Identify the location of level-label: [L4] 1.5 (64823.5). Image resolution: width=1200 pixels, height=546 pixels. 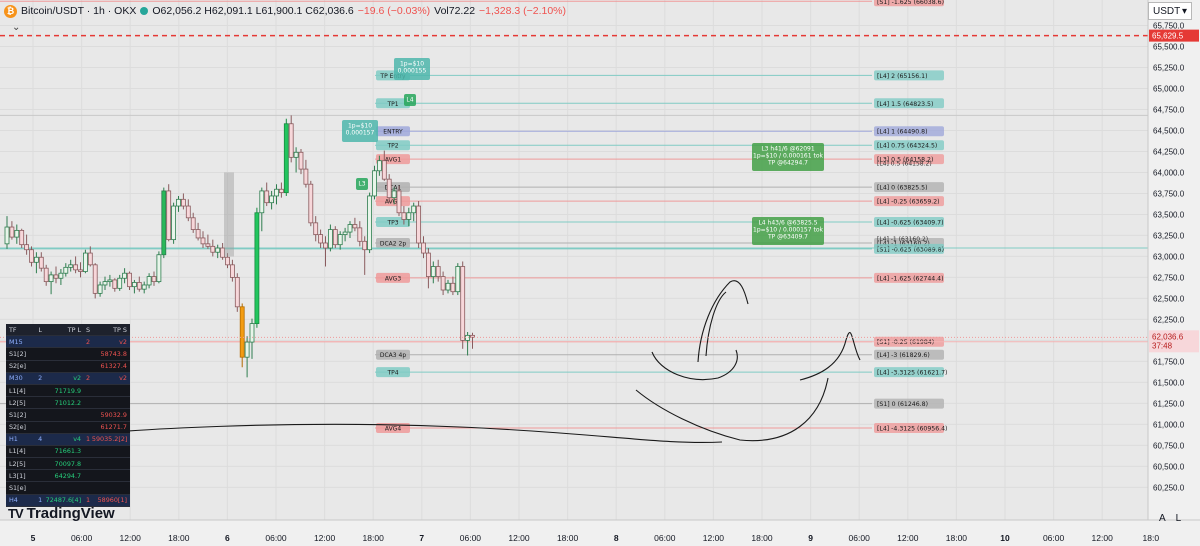
(905, 104).